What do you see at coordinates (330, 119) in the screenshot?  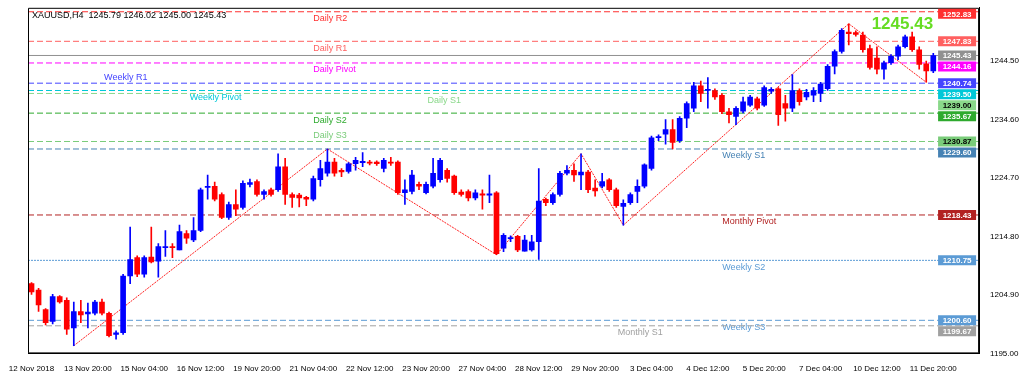 I see `ref-line-label: Daily S2` at bounding box center [330, 119].